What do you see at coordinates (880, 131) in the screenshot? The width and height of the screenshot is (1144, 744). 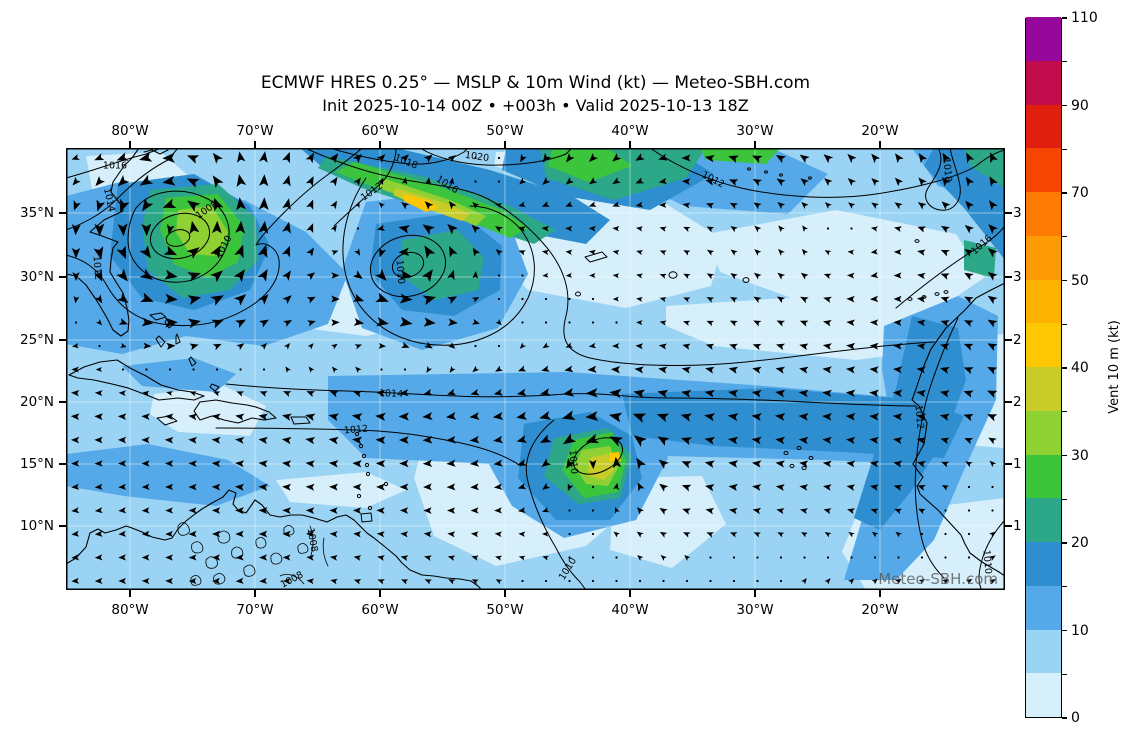 I see `lon-tick-label-top: 20°W` at bounding box center [880, 131].